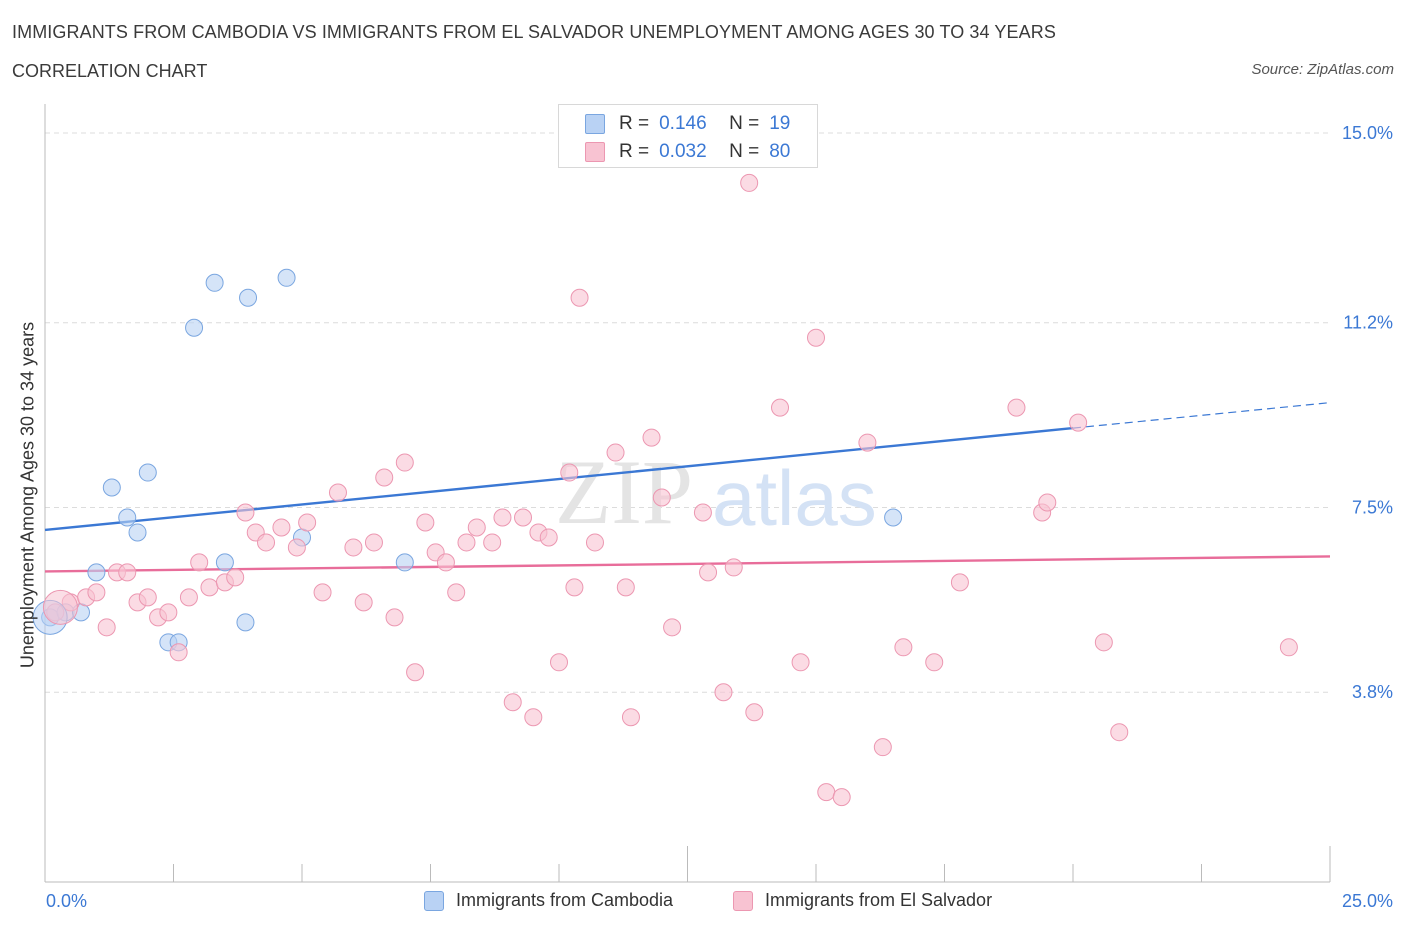 The height and width of the screenshot is (930, 1406). Describe the element at coordinates (1368, 323) in the screenshot. I see `y-tick-label: 11.2%` at that location.